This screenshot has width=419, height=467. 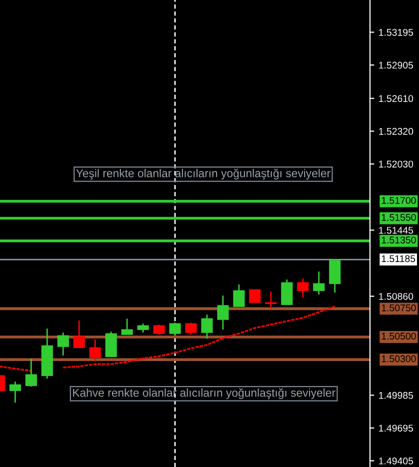 I want to click on ref-line-label: 1.51700, so click(x=399, y=200).